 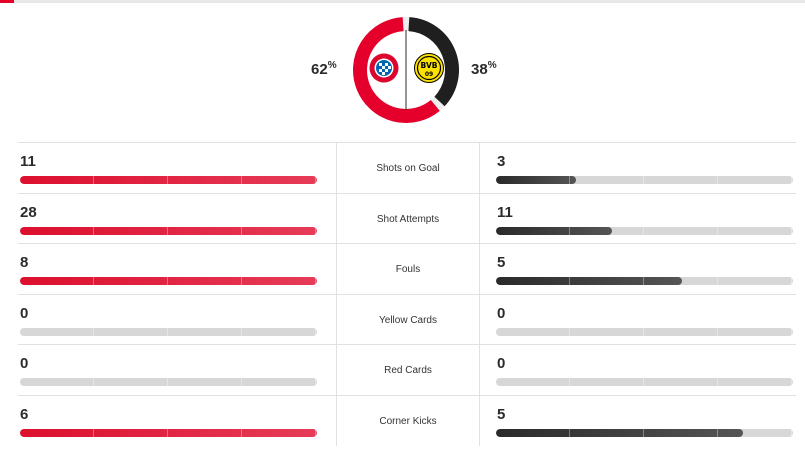 I want to click on stat-row: 11 Shots on Goal 3, so click(x=407, y=167).